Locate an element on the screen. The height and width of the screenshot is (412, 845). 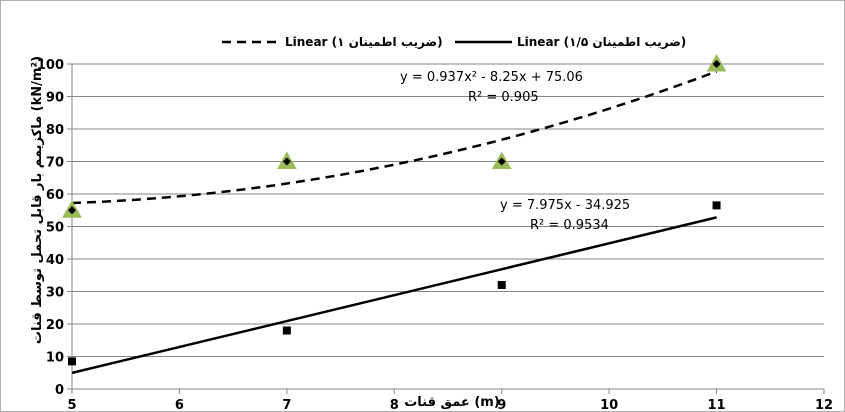
y-tick-label: 50 is located at coordinates (55, 228).